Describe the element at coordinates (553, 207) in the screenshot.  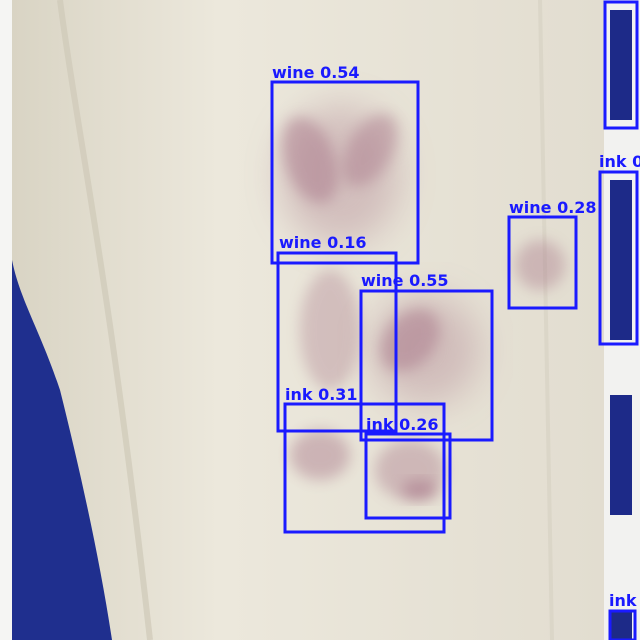
I see `detection-label: wine 0.28` at that location.